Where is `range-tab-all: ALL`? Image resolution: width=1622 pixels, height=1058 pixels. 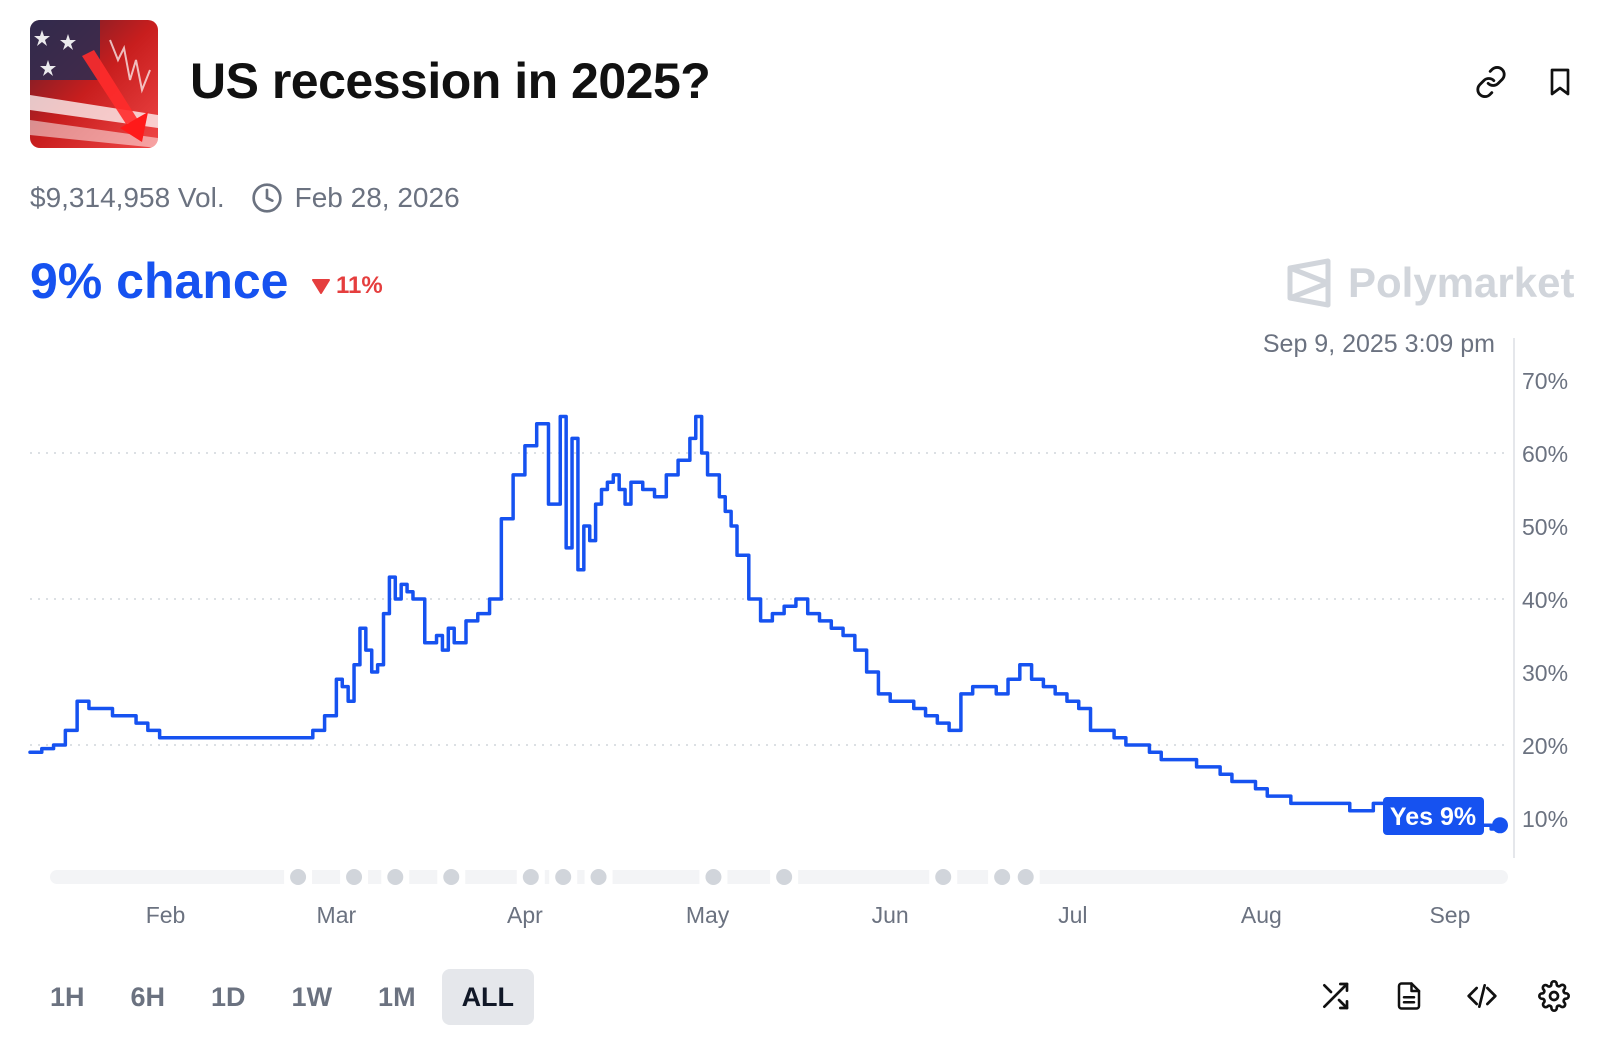 range-tab-all: ALL is located at coordinates (488, 997).